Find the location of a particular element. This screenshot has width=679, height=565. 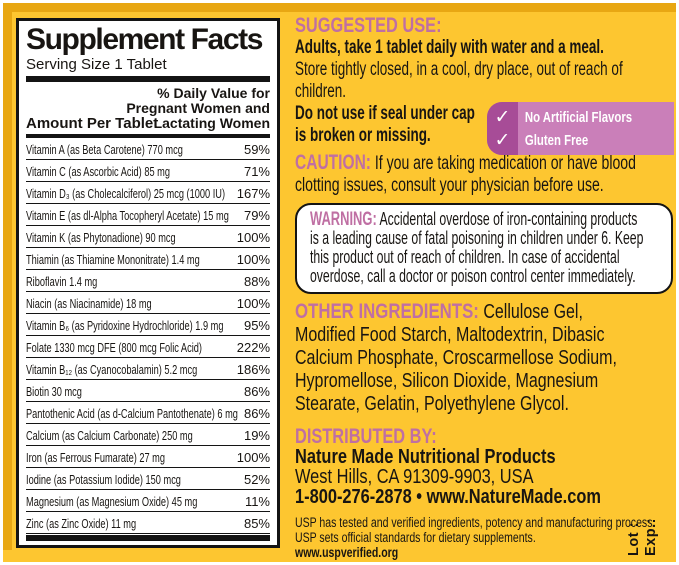

dv-header-line: % Daily Value for is located at coordinates (213, 93).